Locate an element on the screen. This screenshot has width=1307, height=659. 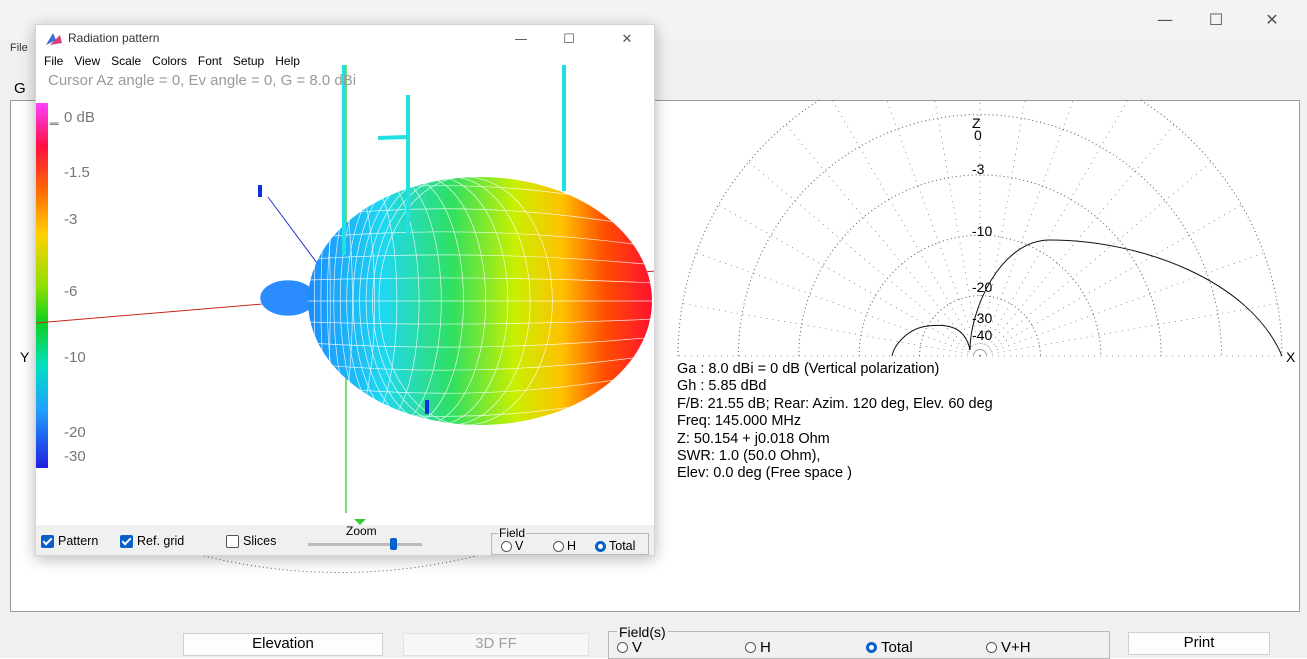
menu-colors: Colors is located at coordinates (169, 61).